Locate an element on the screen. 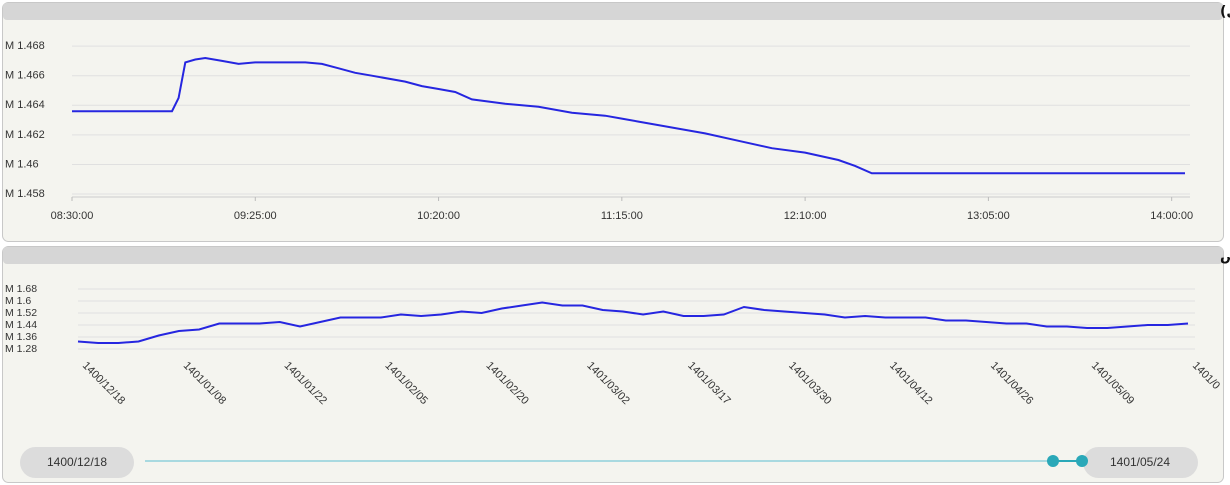  slider-start-label: 1400/12/18 is located at coordinates (77, 462).